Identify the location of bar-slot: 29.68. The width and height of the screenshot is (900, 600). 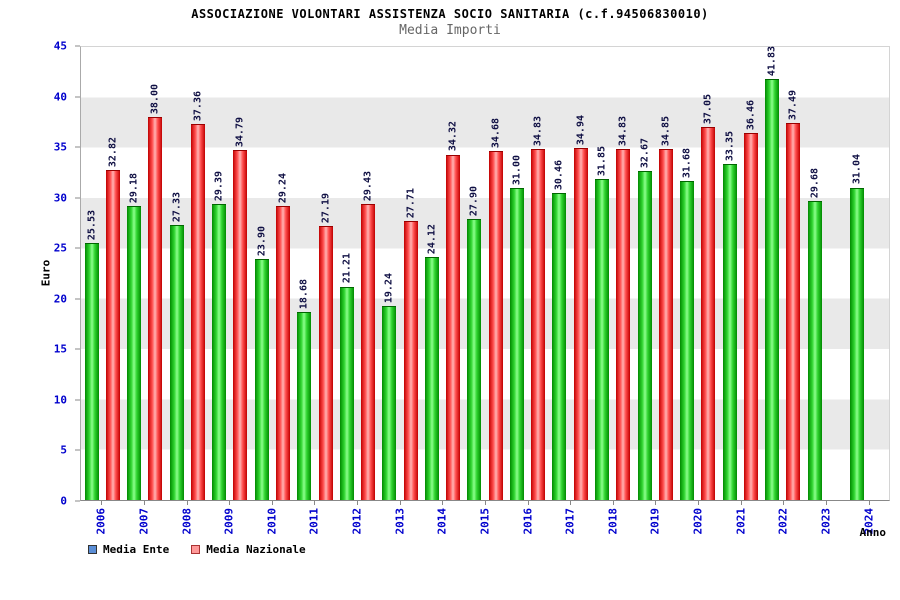
(814, 273).